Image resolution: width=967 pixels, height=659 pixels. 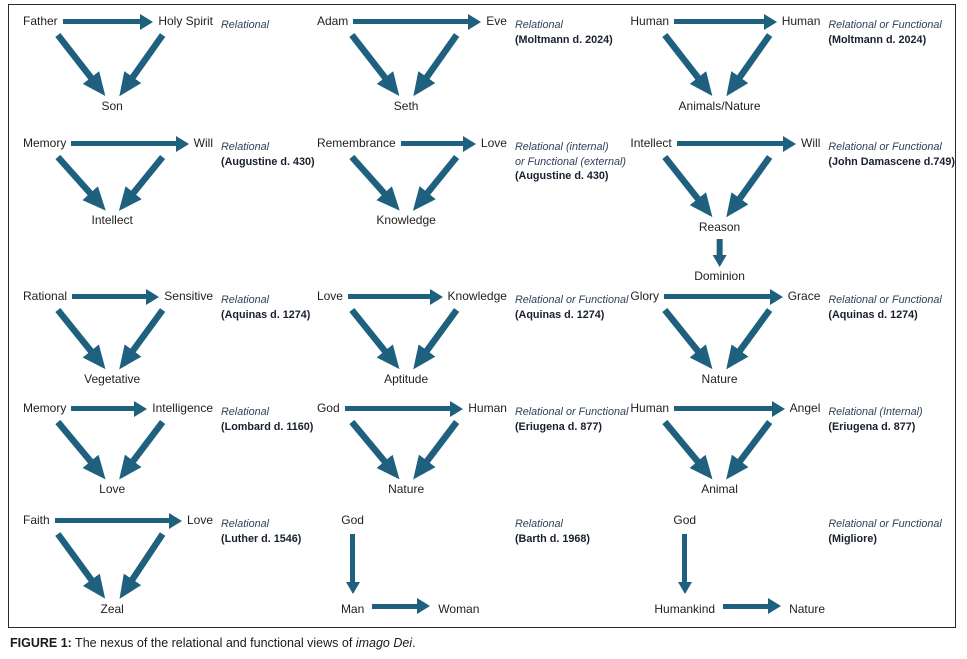 I want to click on node-top-right: Angel, so click(x=805, y=408).